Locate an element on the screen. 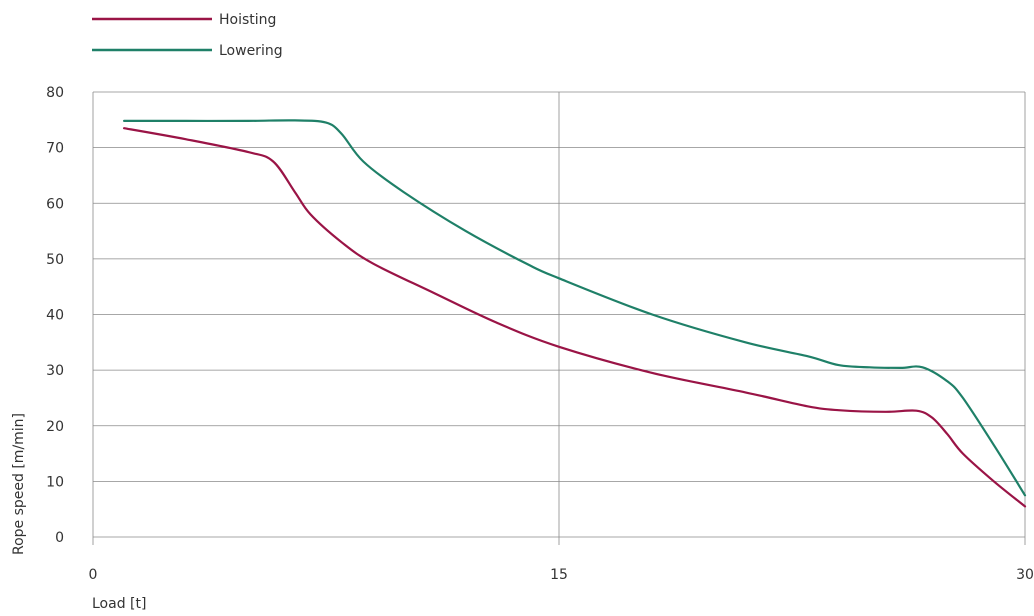 Image resolution: width=1034 pixels, height=616 pixels. y-tick-label: 10 is located at coordinates (55, 482).